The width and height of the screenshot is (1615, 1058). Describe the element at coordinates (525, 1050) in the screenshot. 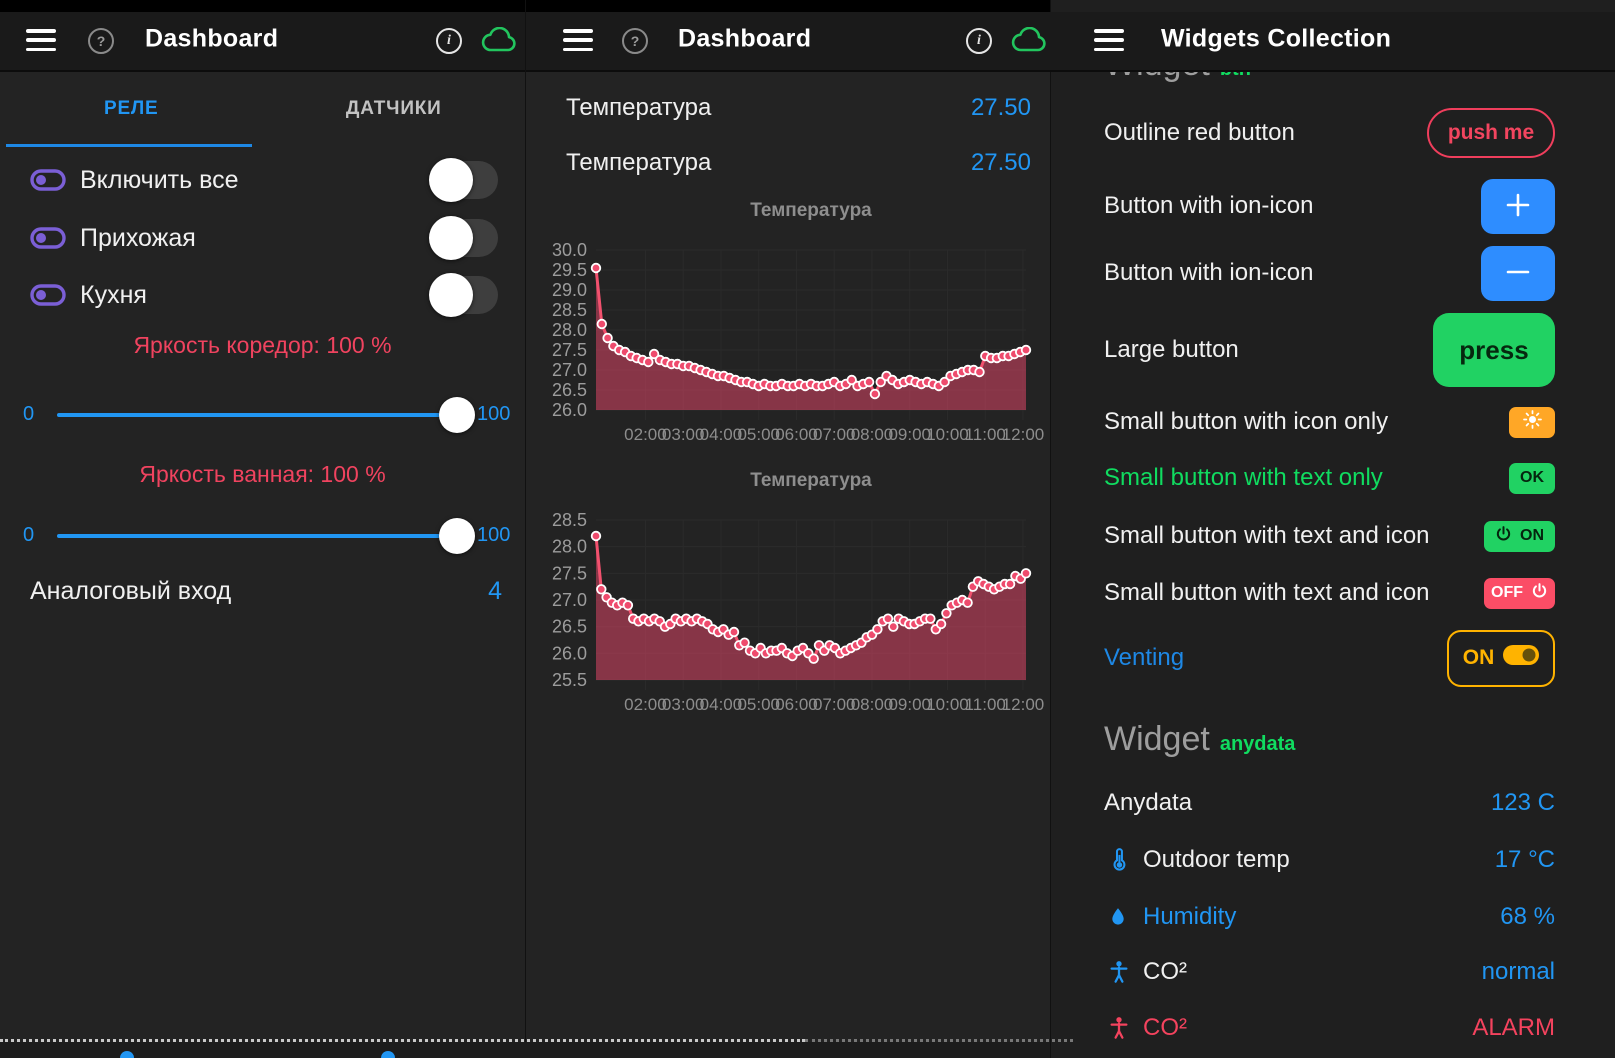

I see `bottom-edge-area` at that location.